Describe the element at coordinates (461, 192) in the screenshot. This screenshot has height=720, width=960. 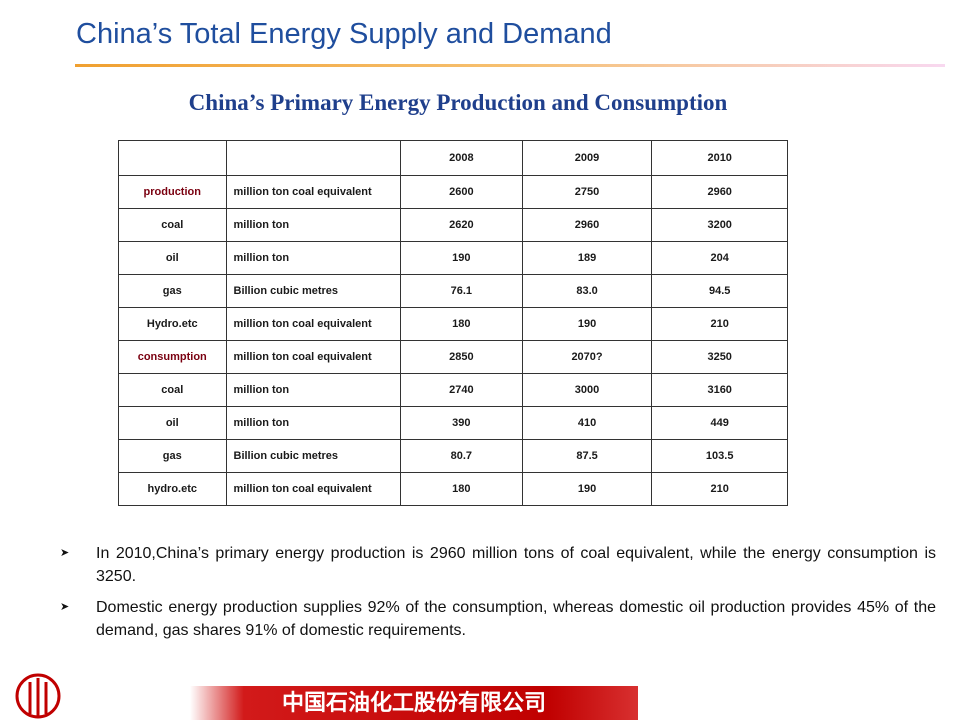
I see `value-cell: 2600` at that location.